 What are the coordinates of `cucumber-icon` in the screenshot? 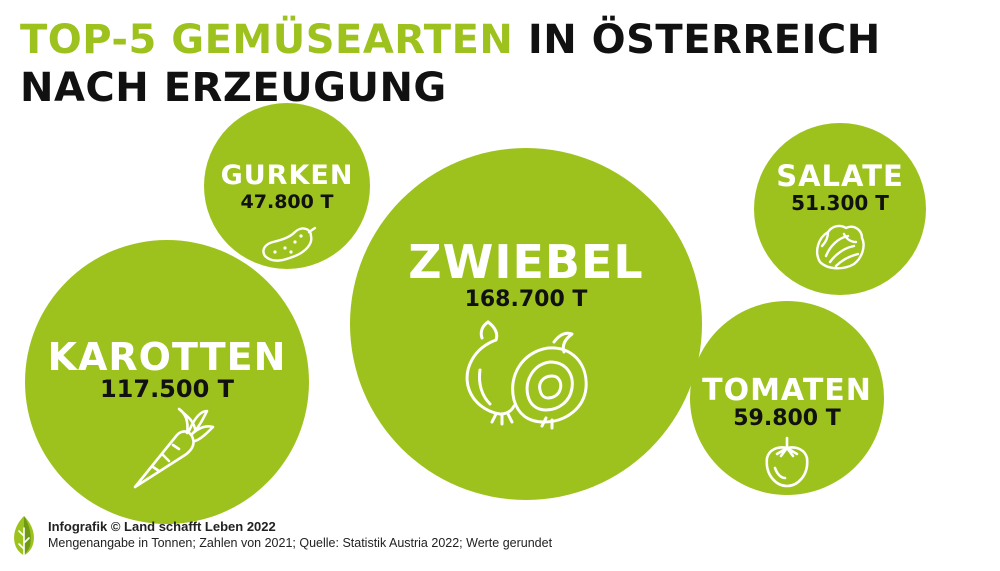 It's located at (289, 244).